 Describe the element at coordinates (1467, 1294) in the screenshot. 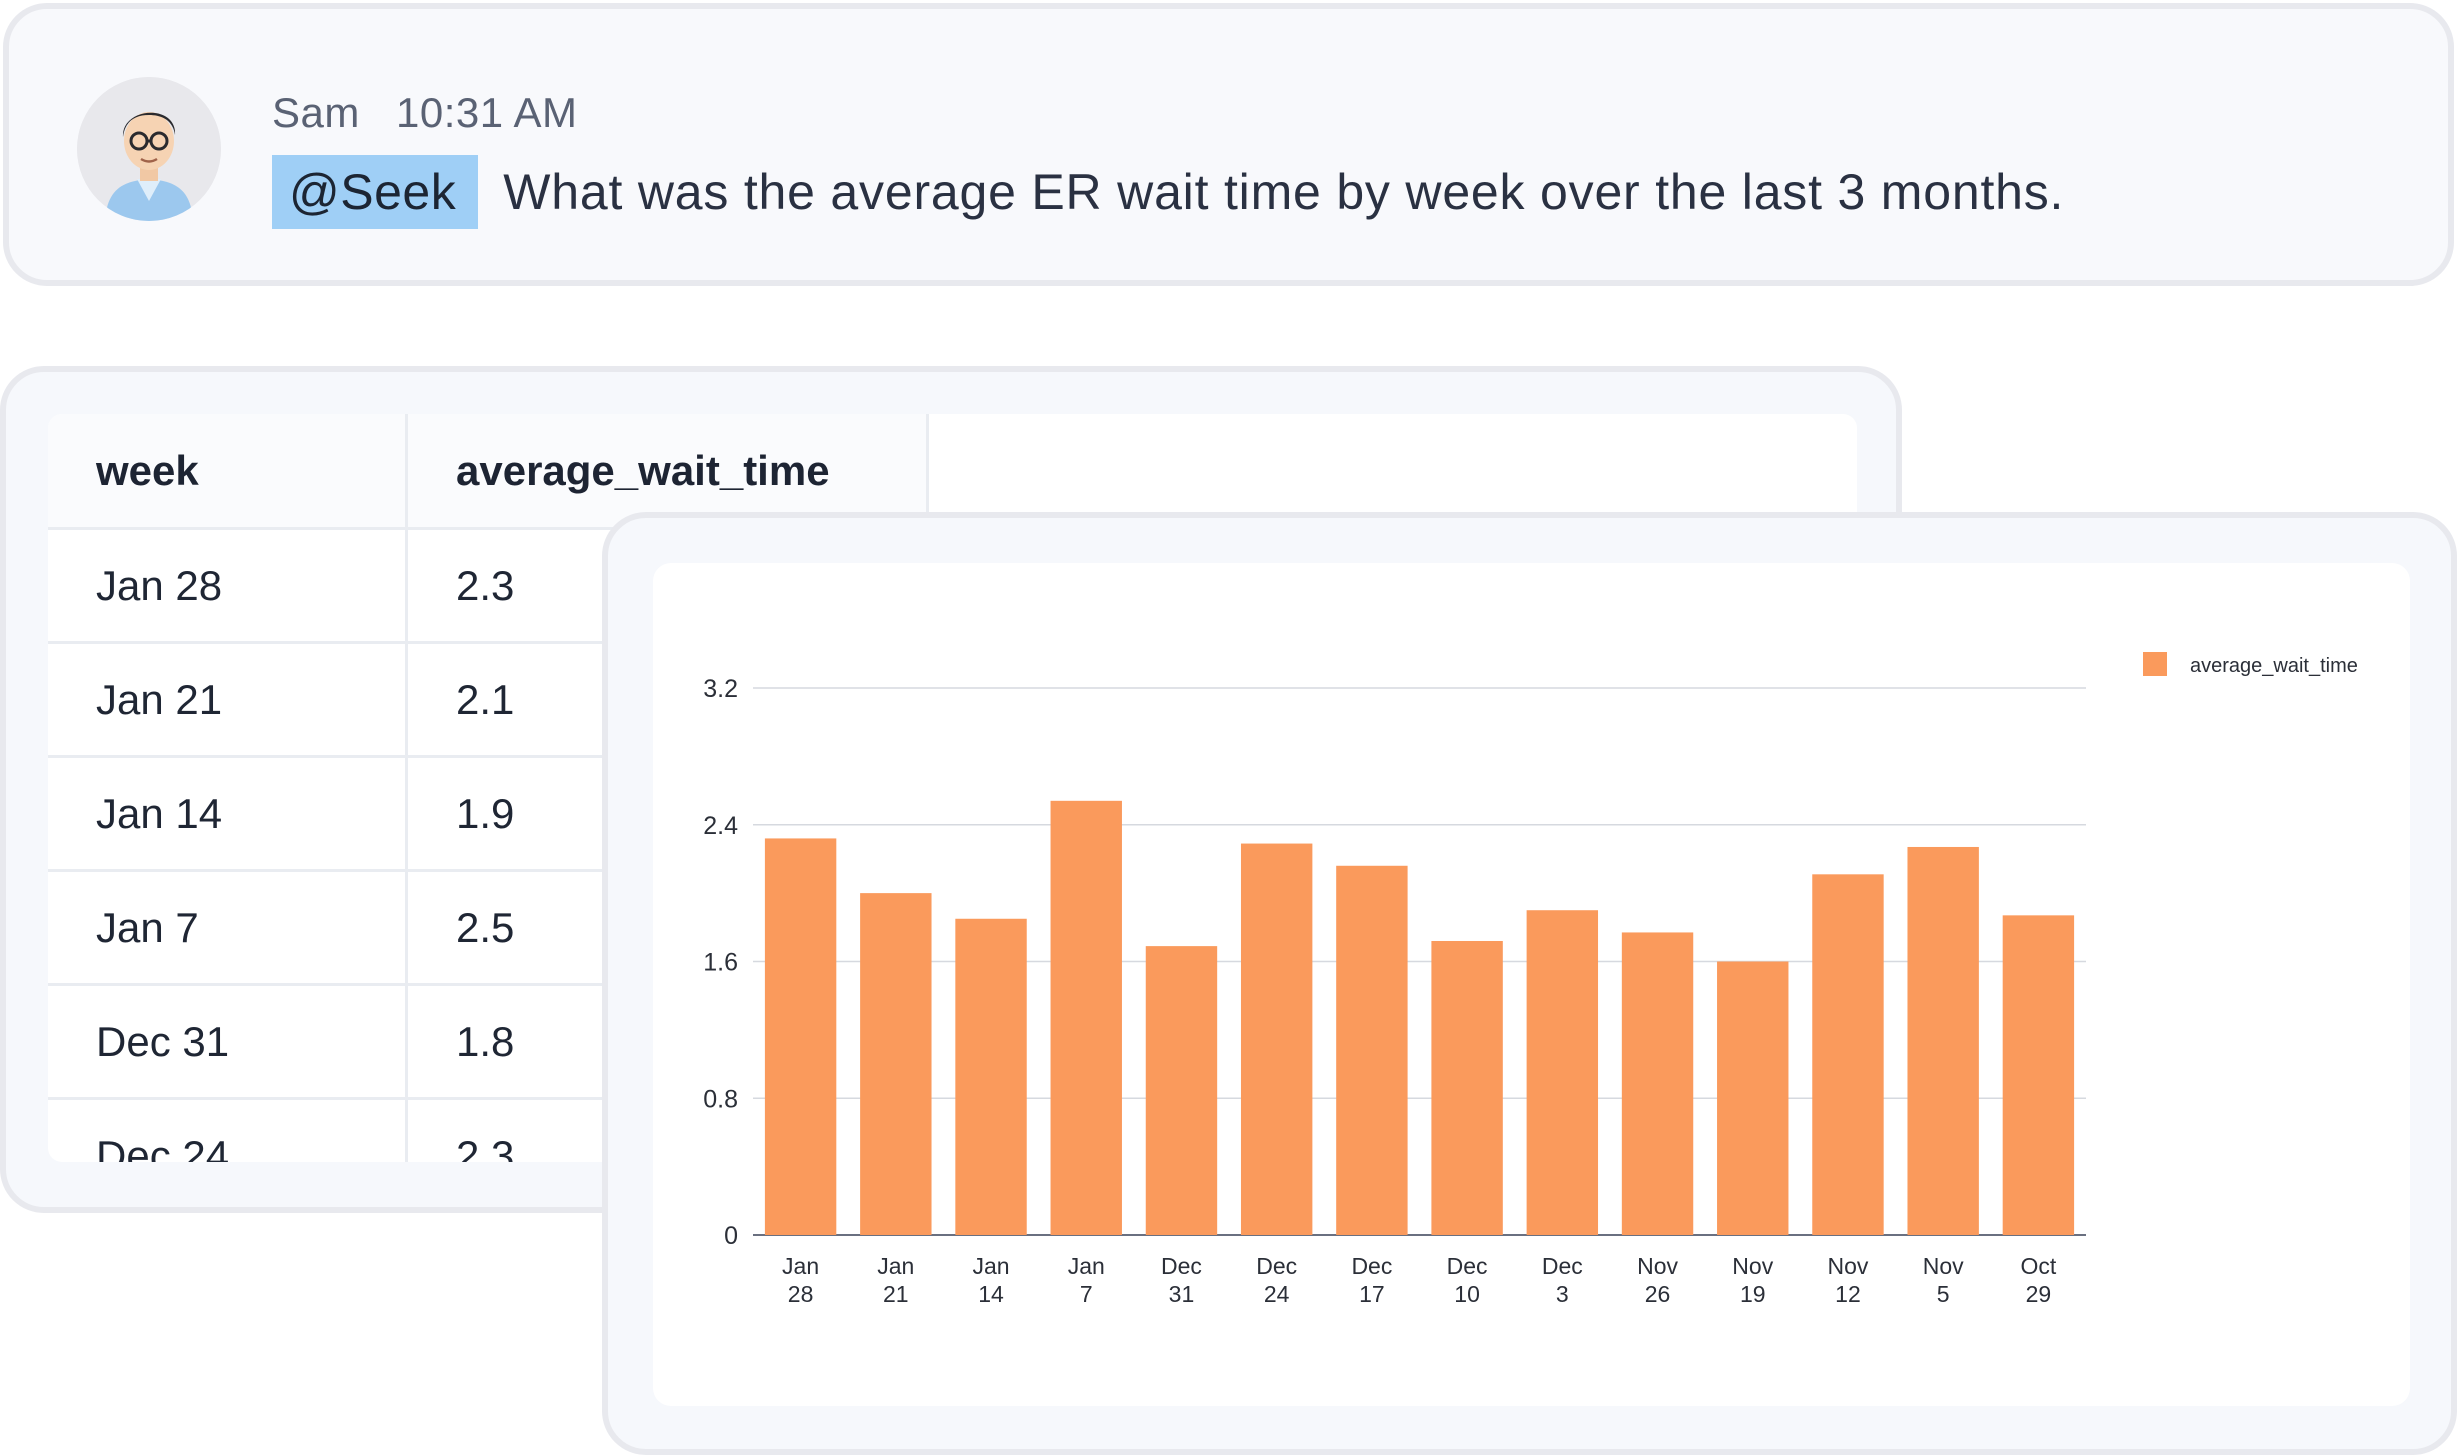

I see `x-tick-label: 10` at that location.